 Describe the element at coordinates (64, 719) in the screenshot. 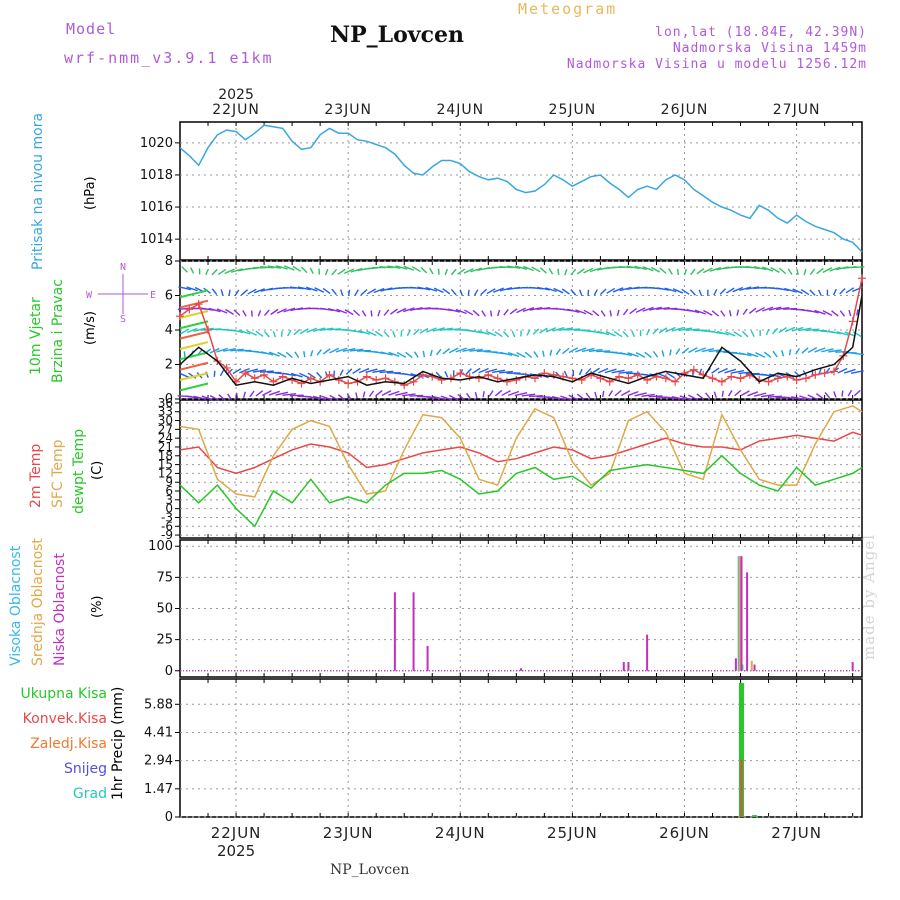

I see `precip-conv-label: Konvek.Kisa` at that location.